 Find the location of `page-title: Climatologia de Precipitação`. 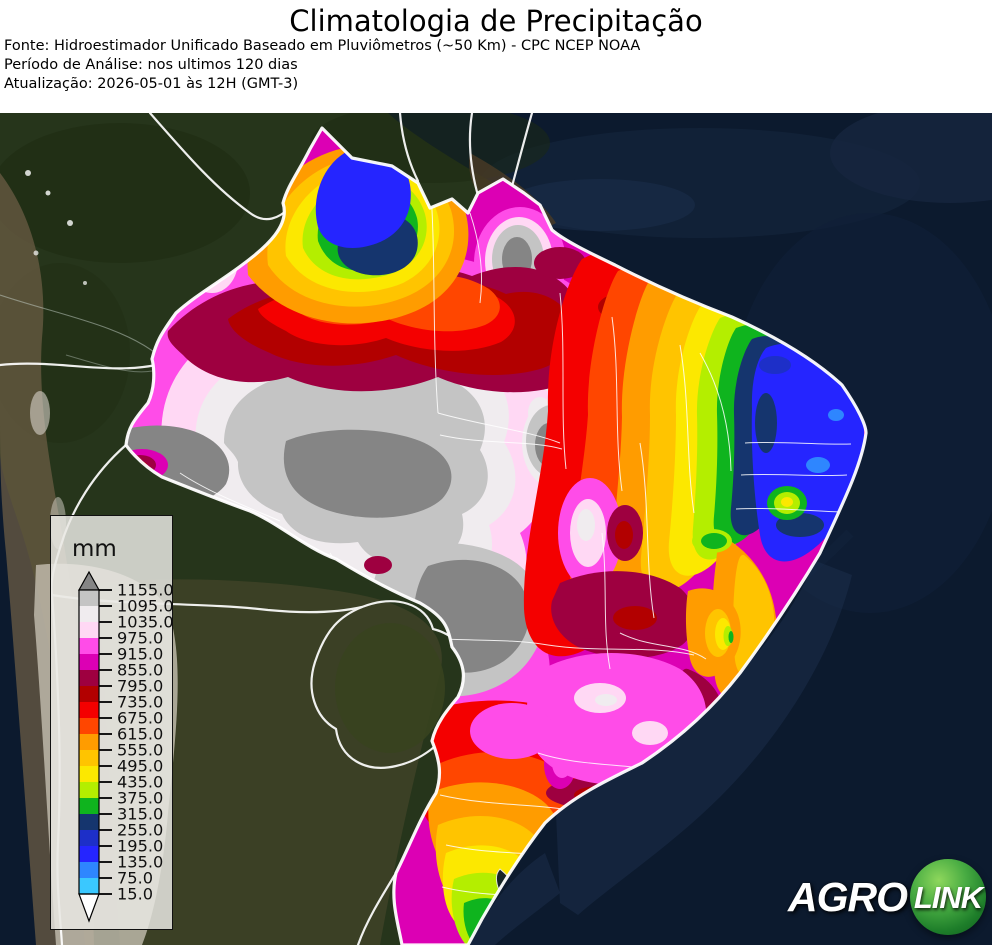

page-title: Climatologia de Precipitação is located at coordinates (496, 21).